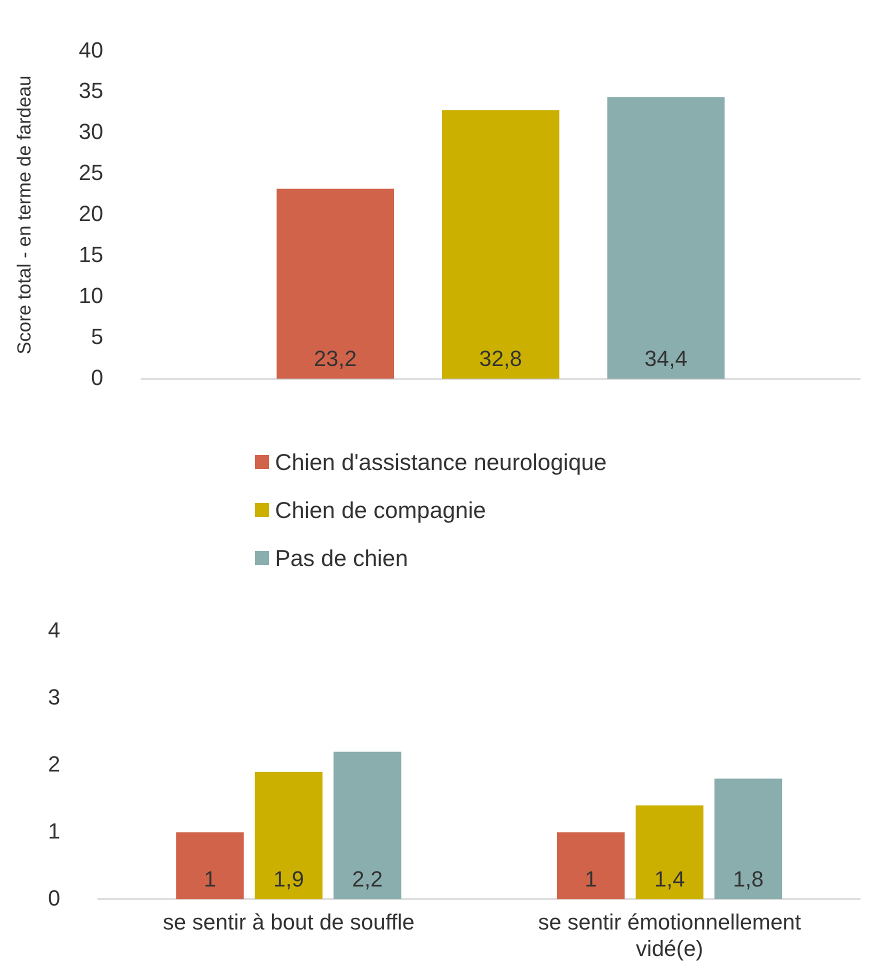 The image size is (878, 974). Describe the element at coordinates (91, 213) in the screenshot. I see `y-tick-label: 20` at that location.